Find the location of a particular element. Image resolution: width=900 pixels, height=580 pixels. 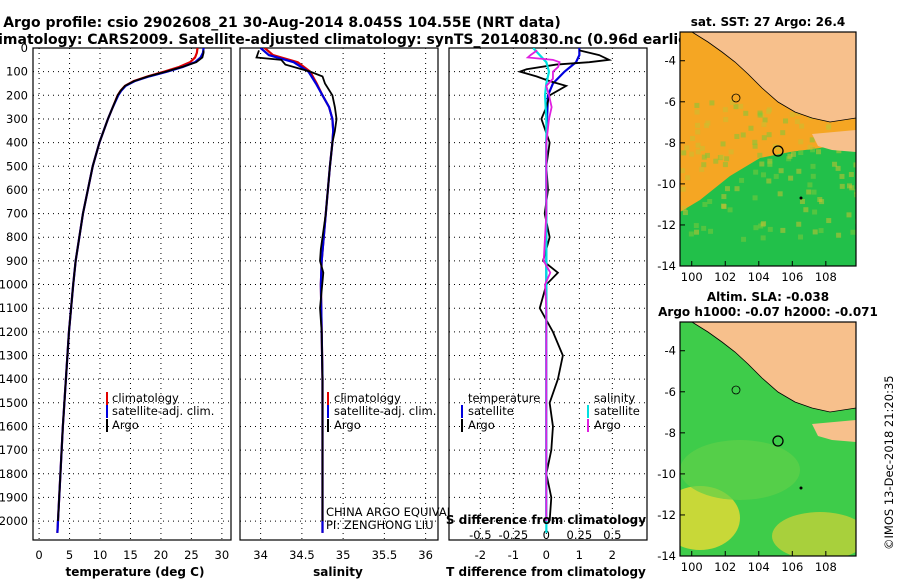

difference-series is located at coordinates (565, 290).